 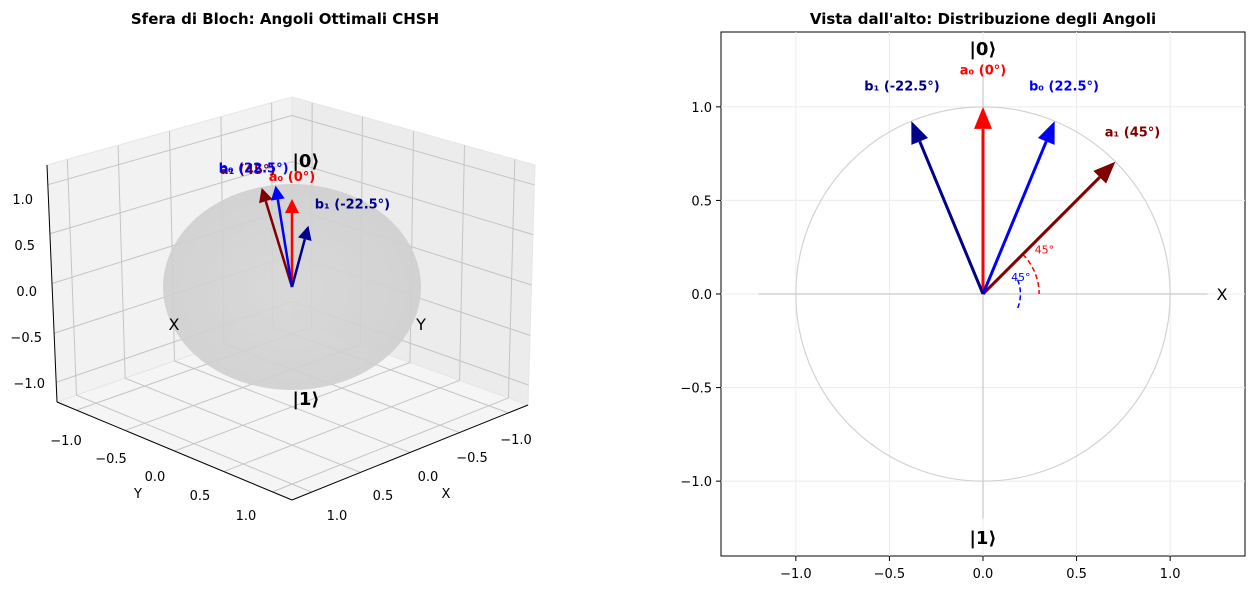 I want to click on tv-xtick-label: 0.5, so click(x=1076, y=574).